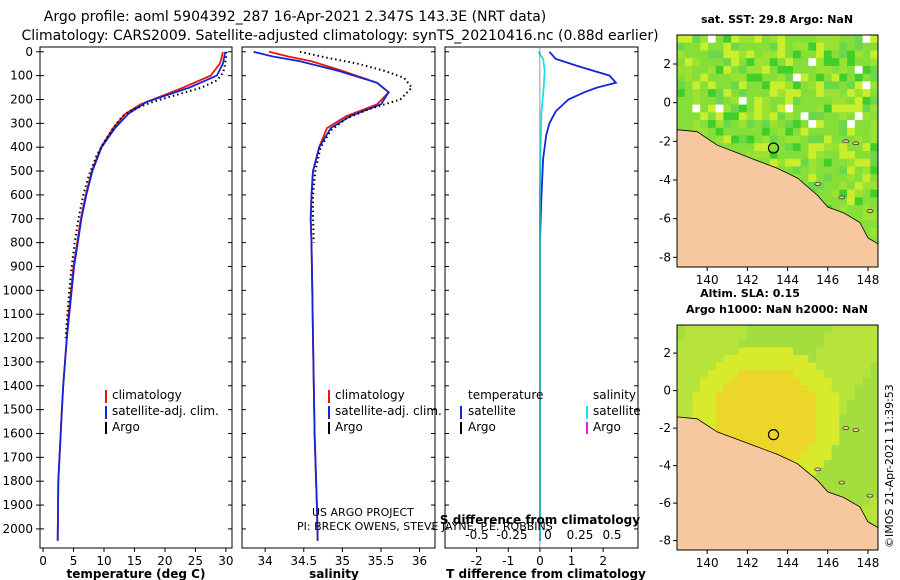 This screenshot has width=900, height=580. I want to click on map-lon-label: 146, so click(827, 563).